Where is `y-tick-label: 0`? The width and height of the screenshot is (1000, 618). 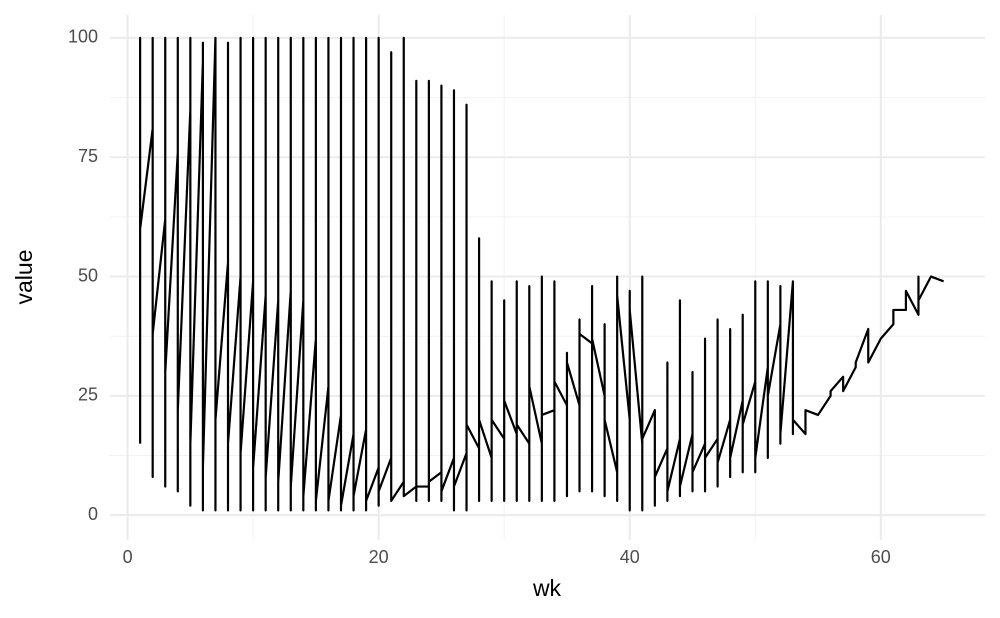 y-tick-label: 0 is located at coordinates (93, 514).